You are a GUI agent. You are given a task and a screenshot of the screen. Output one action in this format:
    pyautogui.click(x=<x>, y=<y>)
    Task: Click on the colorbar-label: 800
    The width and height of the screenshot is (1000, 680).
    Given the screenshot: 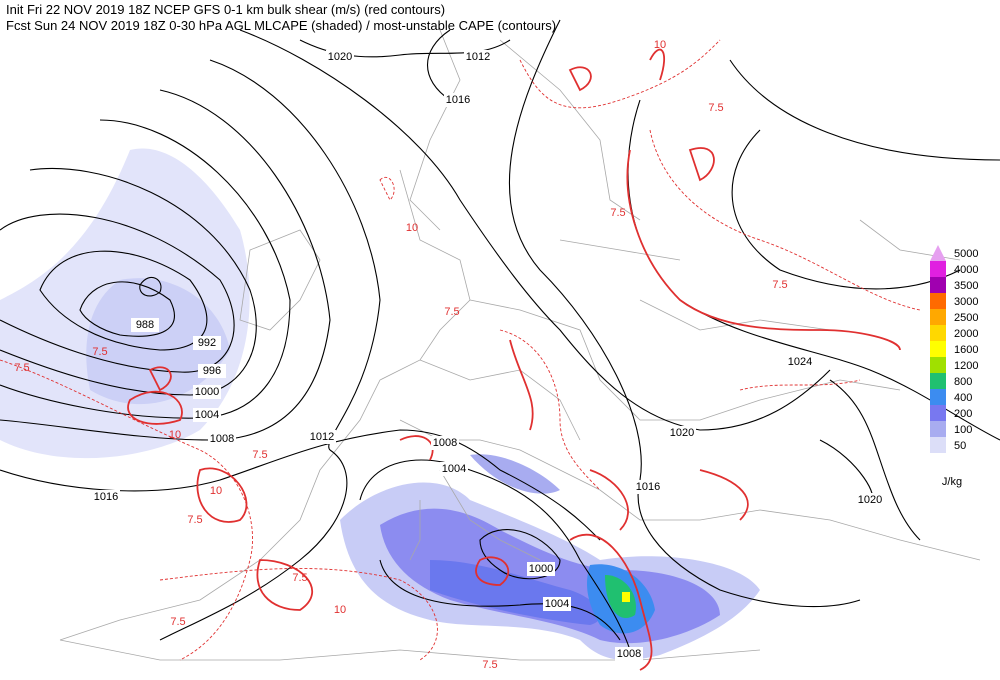 What is the action you would take?
    pyautogui.click(x=963, y=382)
    